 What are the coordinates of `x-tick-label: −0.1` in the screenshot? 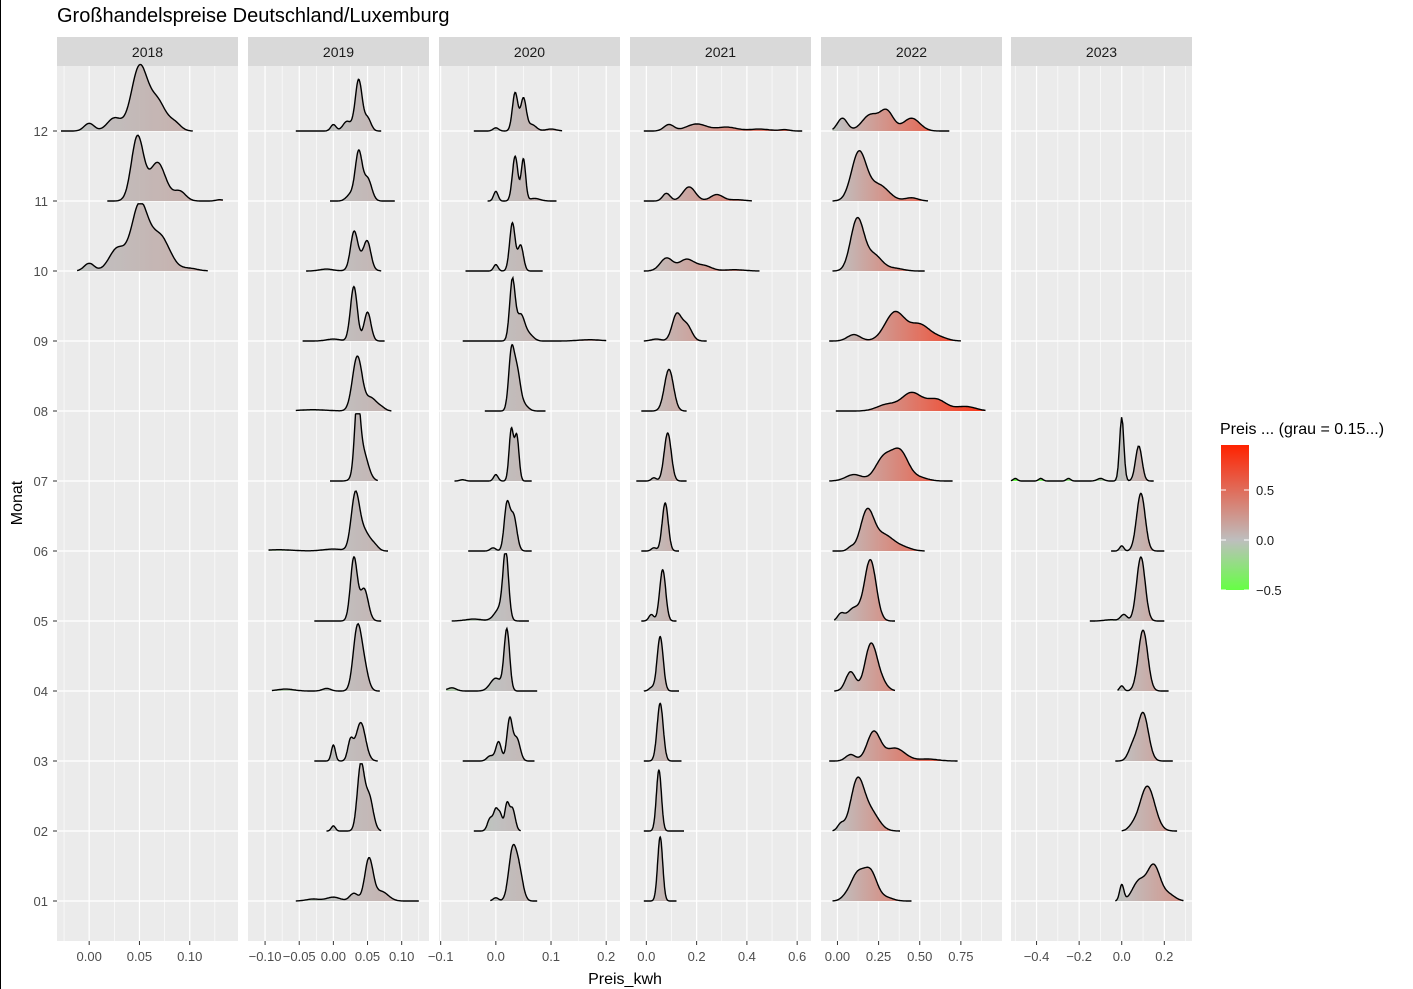 It's located at (441, 956).